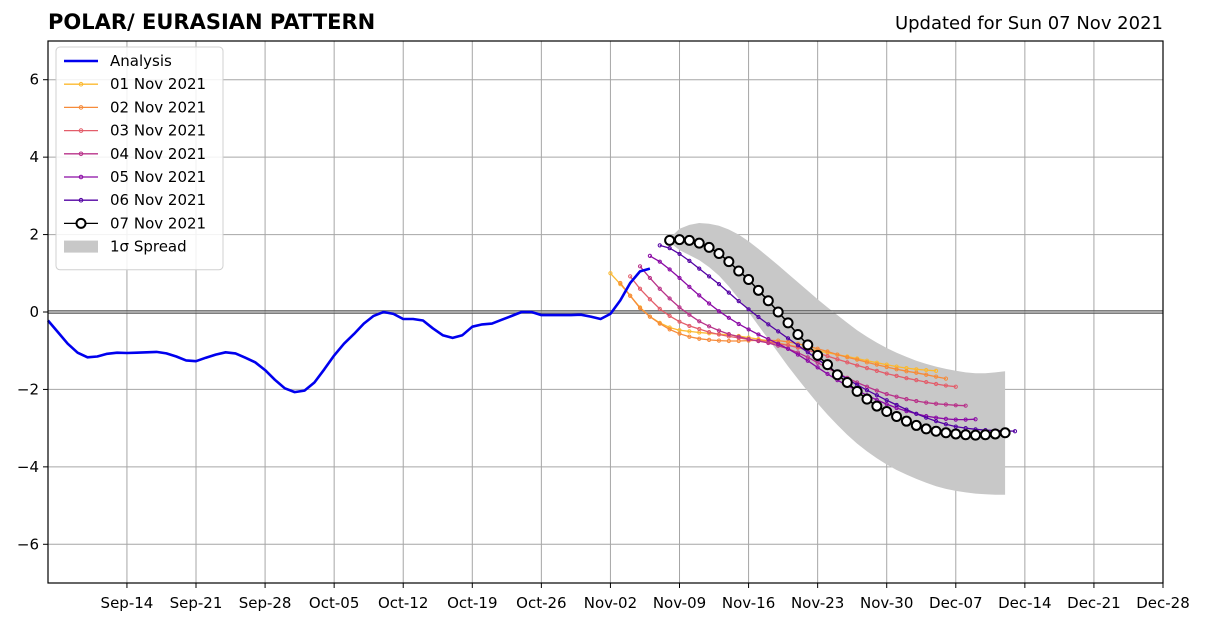  What do you see at coordinates (28, 389) in the screenshot?
I see `y-tick-label: −2` at bounding box center [28, 389].